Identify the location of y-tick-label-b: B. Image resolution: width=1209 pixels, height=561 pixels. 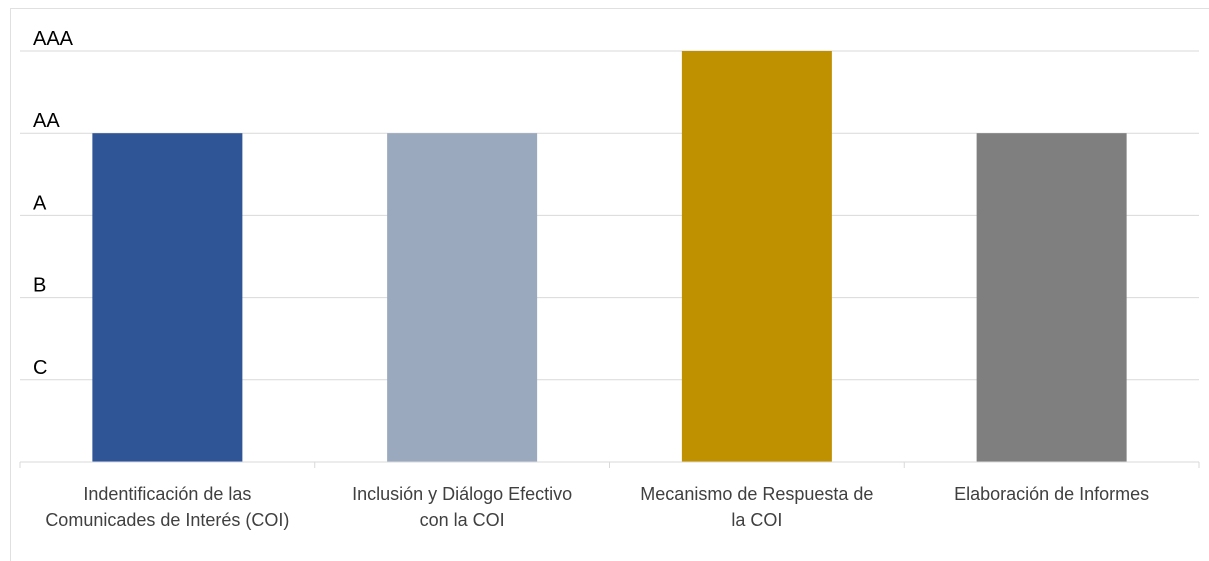
(39, 286).